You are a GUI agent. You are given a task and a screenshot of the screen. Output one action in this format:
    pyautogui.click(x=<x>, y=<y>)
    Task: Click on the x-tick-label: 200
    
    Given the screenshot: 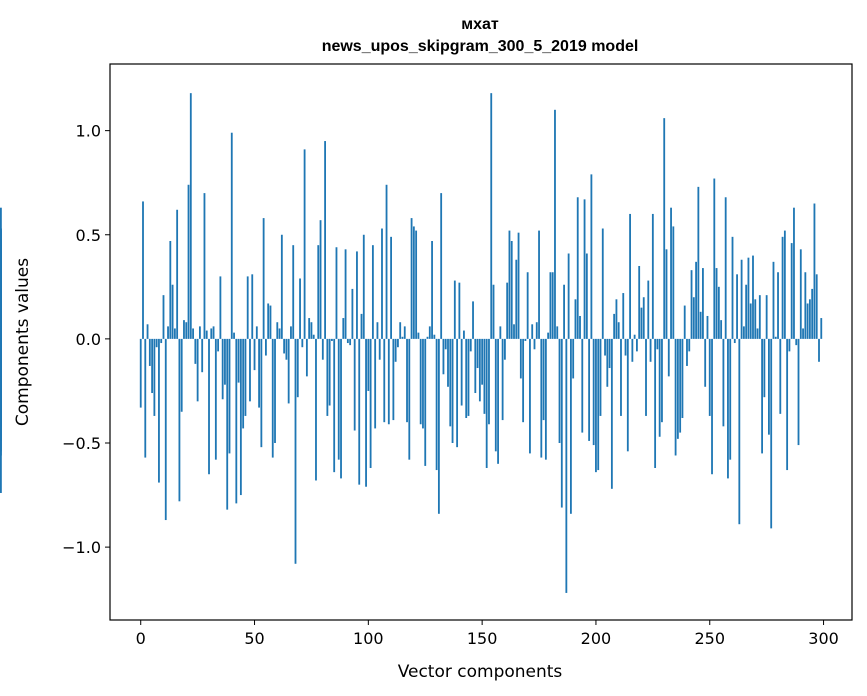 What is the action you would take?
    pyautogui.click(x=596, y=638)
    